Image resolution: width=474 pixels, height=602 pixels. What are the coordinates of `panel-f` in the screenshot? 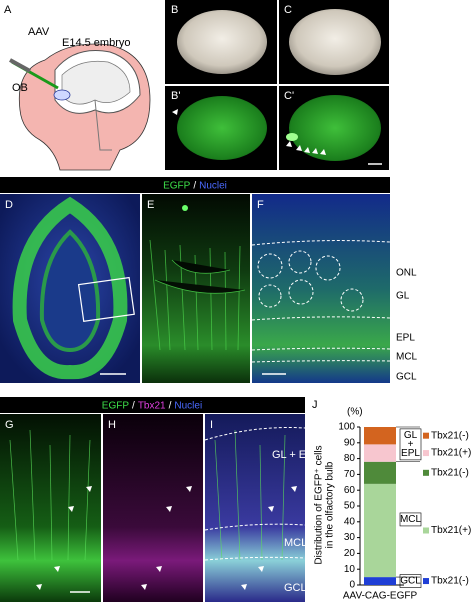 It's located at (321, 288).